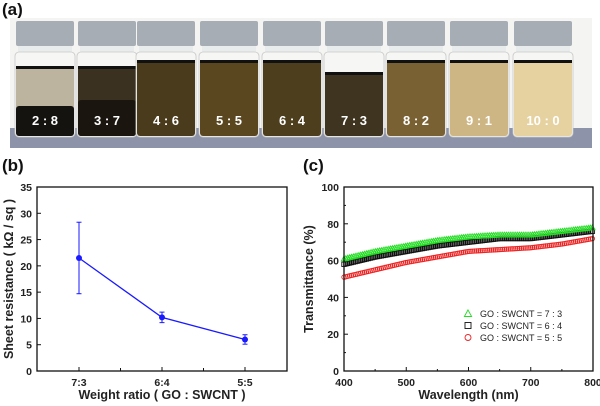 This screenshot has height=406, width=600. What do you see at coordinates (107, 79) in the screenshot?
I see `vial: 3 : 7` at bounding box center [107, 79].